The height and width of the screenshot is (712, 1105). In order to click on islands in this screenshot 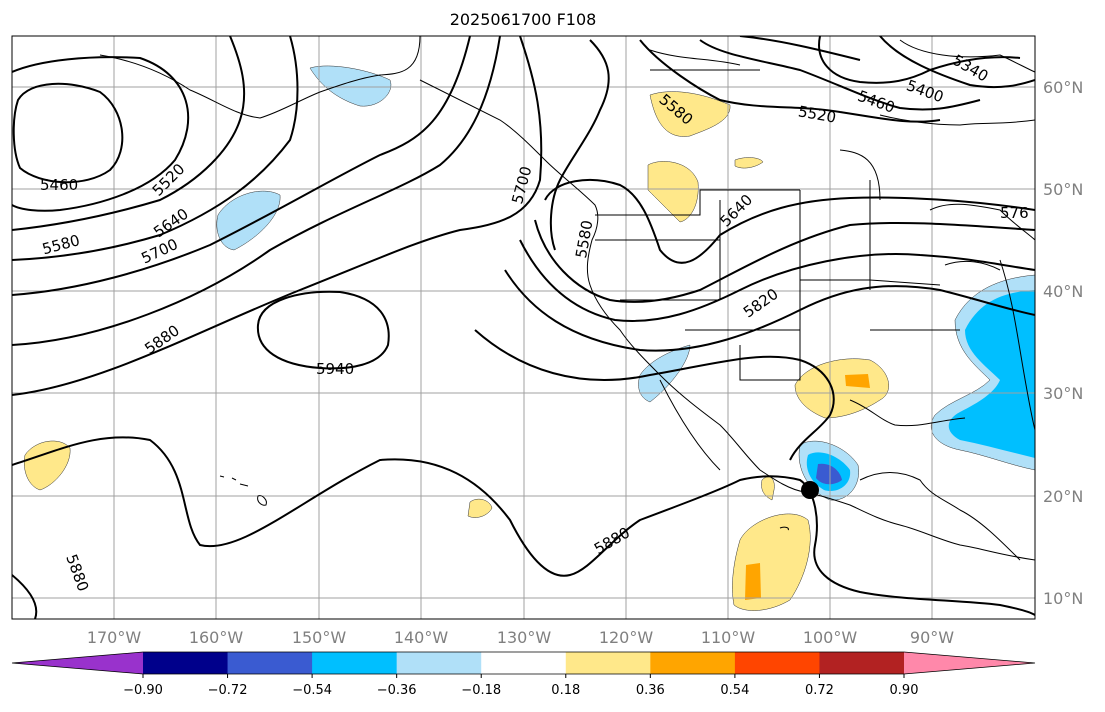, I will do `click(504, 503)`.